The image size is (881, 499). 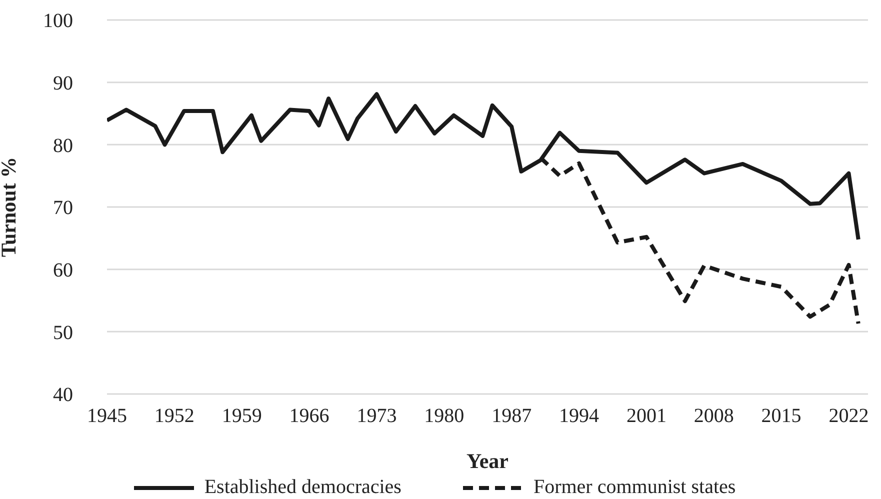 What do you see at coordinates (63, 270) in the screenshot?
I see `y-tick-label: 60` at bounding box center [63, 270].